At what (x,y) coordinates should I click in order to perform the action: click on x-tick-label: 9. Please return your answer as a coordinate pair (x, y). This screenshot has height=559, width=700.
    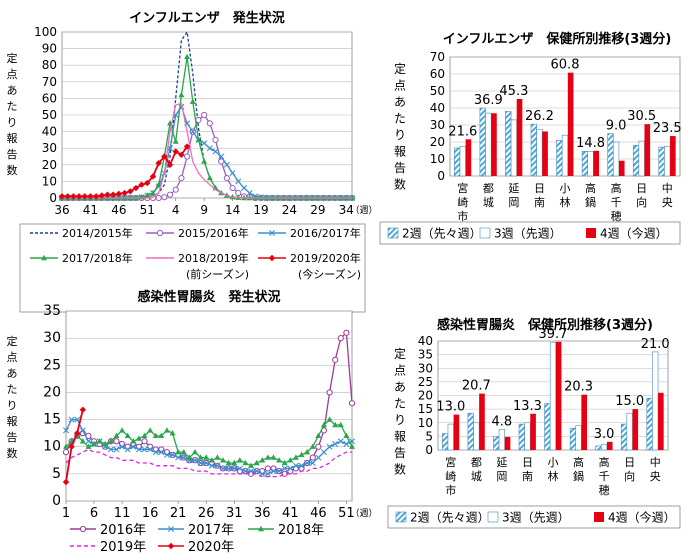
    Looking at the image, I should click on (204, 210).